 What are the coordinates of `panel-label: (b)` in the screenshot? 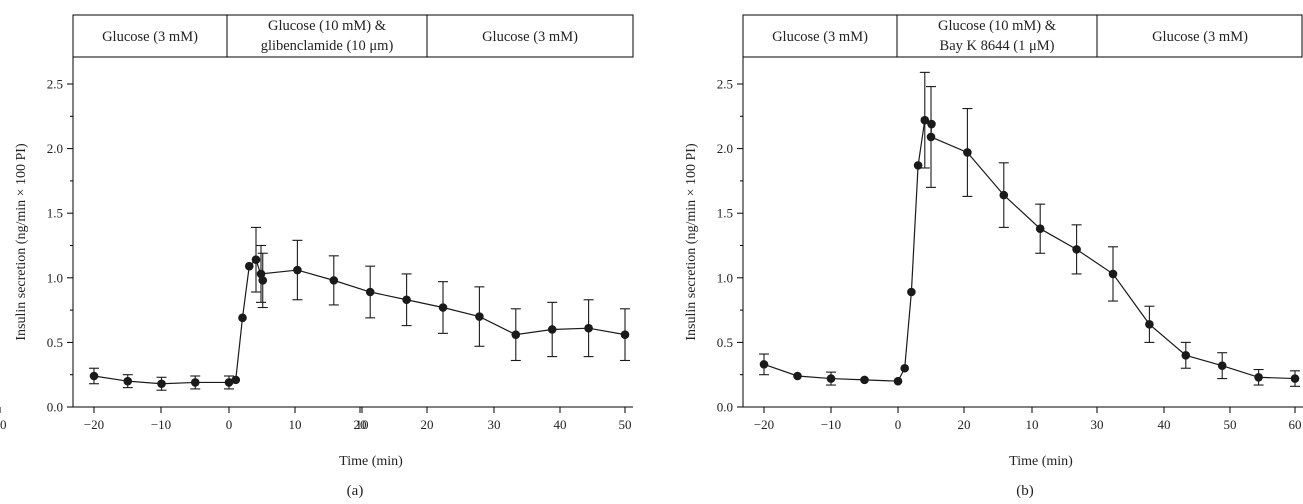 It's located at (1025, 491).